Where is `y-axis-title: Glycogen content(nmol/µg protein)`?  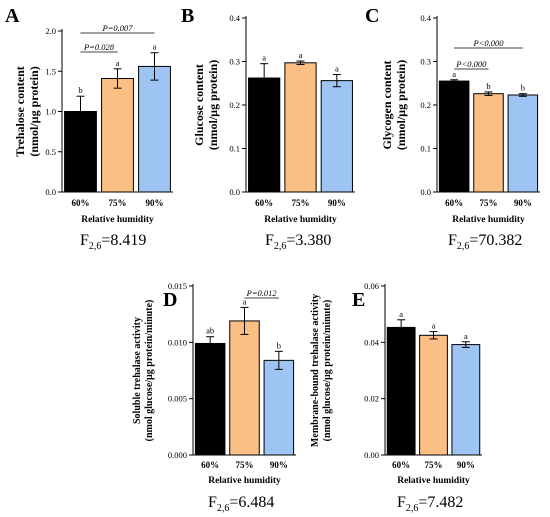
y-axis-title: Glycogen content(nmol/µg protein) is located at coordinates (394, 105).